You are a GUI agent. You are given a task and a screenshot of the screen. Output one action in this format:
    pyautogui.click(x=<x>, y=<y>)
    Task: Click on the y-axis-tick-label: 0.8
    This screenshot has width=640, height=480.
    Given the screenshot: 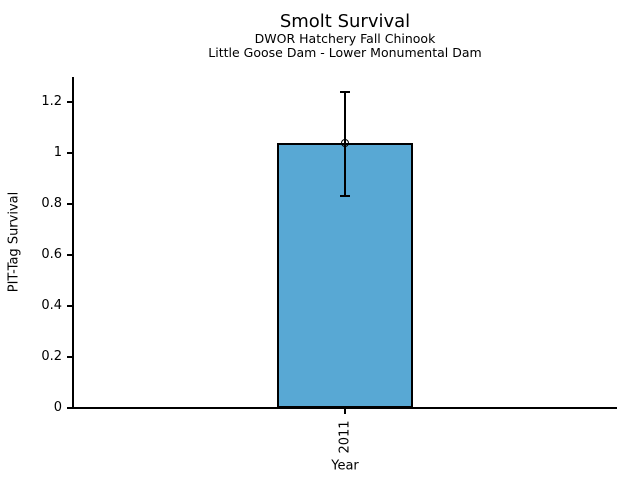 What is the action you would take?
    pyautogui.click(x=51, y=203)
    